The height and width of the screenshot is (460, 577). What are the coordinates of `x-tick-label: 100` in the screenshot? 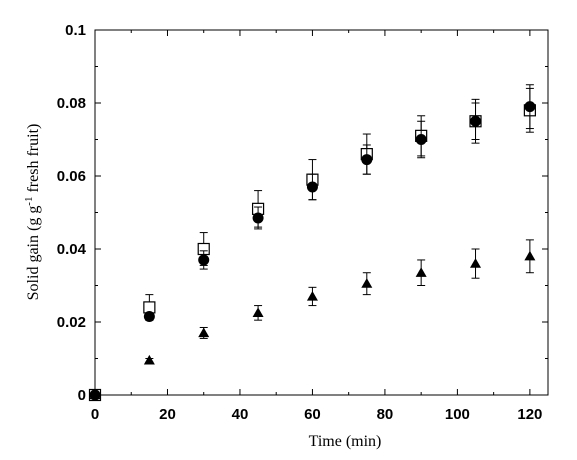 It's located at (457, 414).